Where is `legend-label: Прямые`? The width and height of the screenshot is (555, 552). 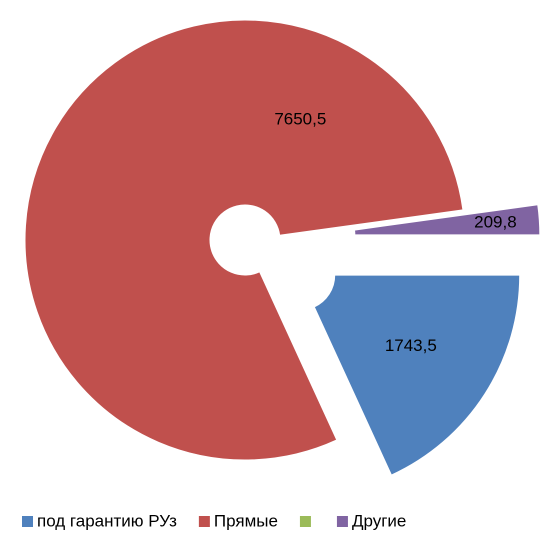 legend-label: Прямые is located at coordinates (246, 520).